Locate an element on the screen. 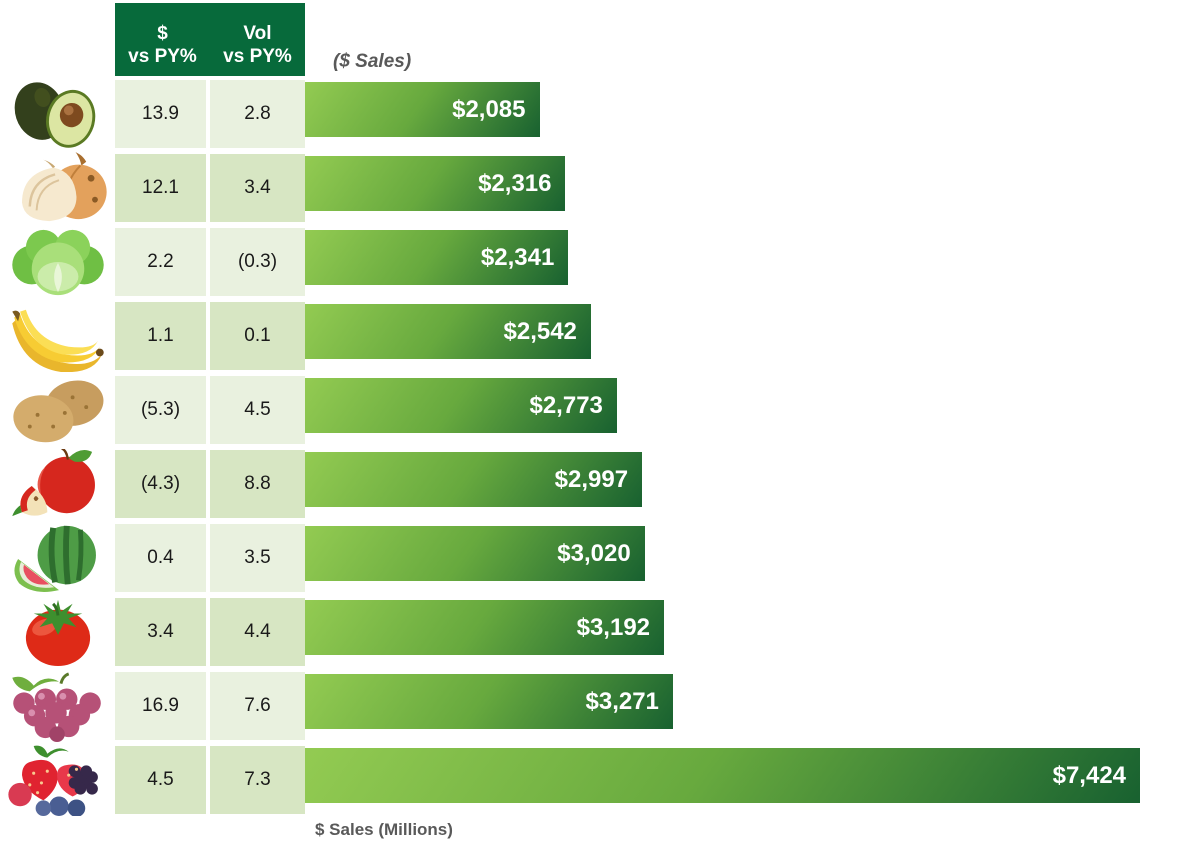 This screenshot has height=841, width=1202. sales-bar: $2,085 is located at coordinates (422, 109).